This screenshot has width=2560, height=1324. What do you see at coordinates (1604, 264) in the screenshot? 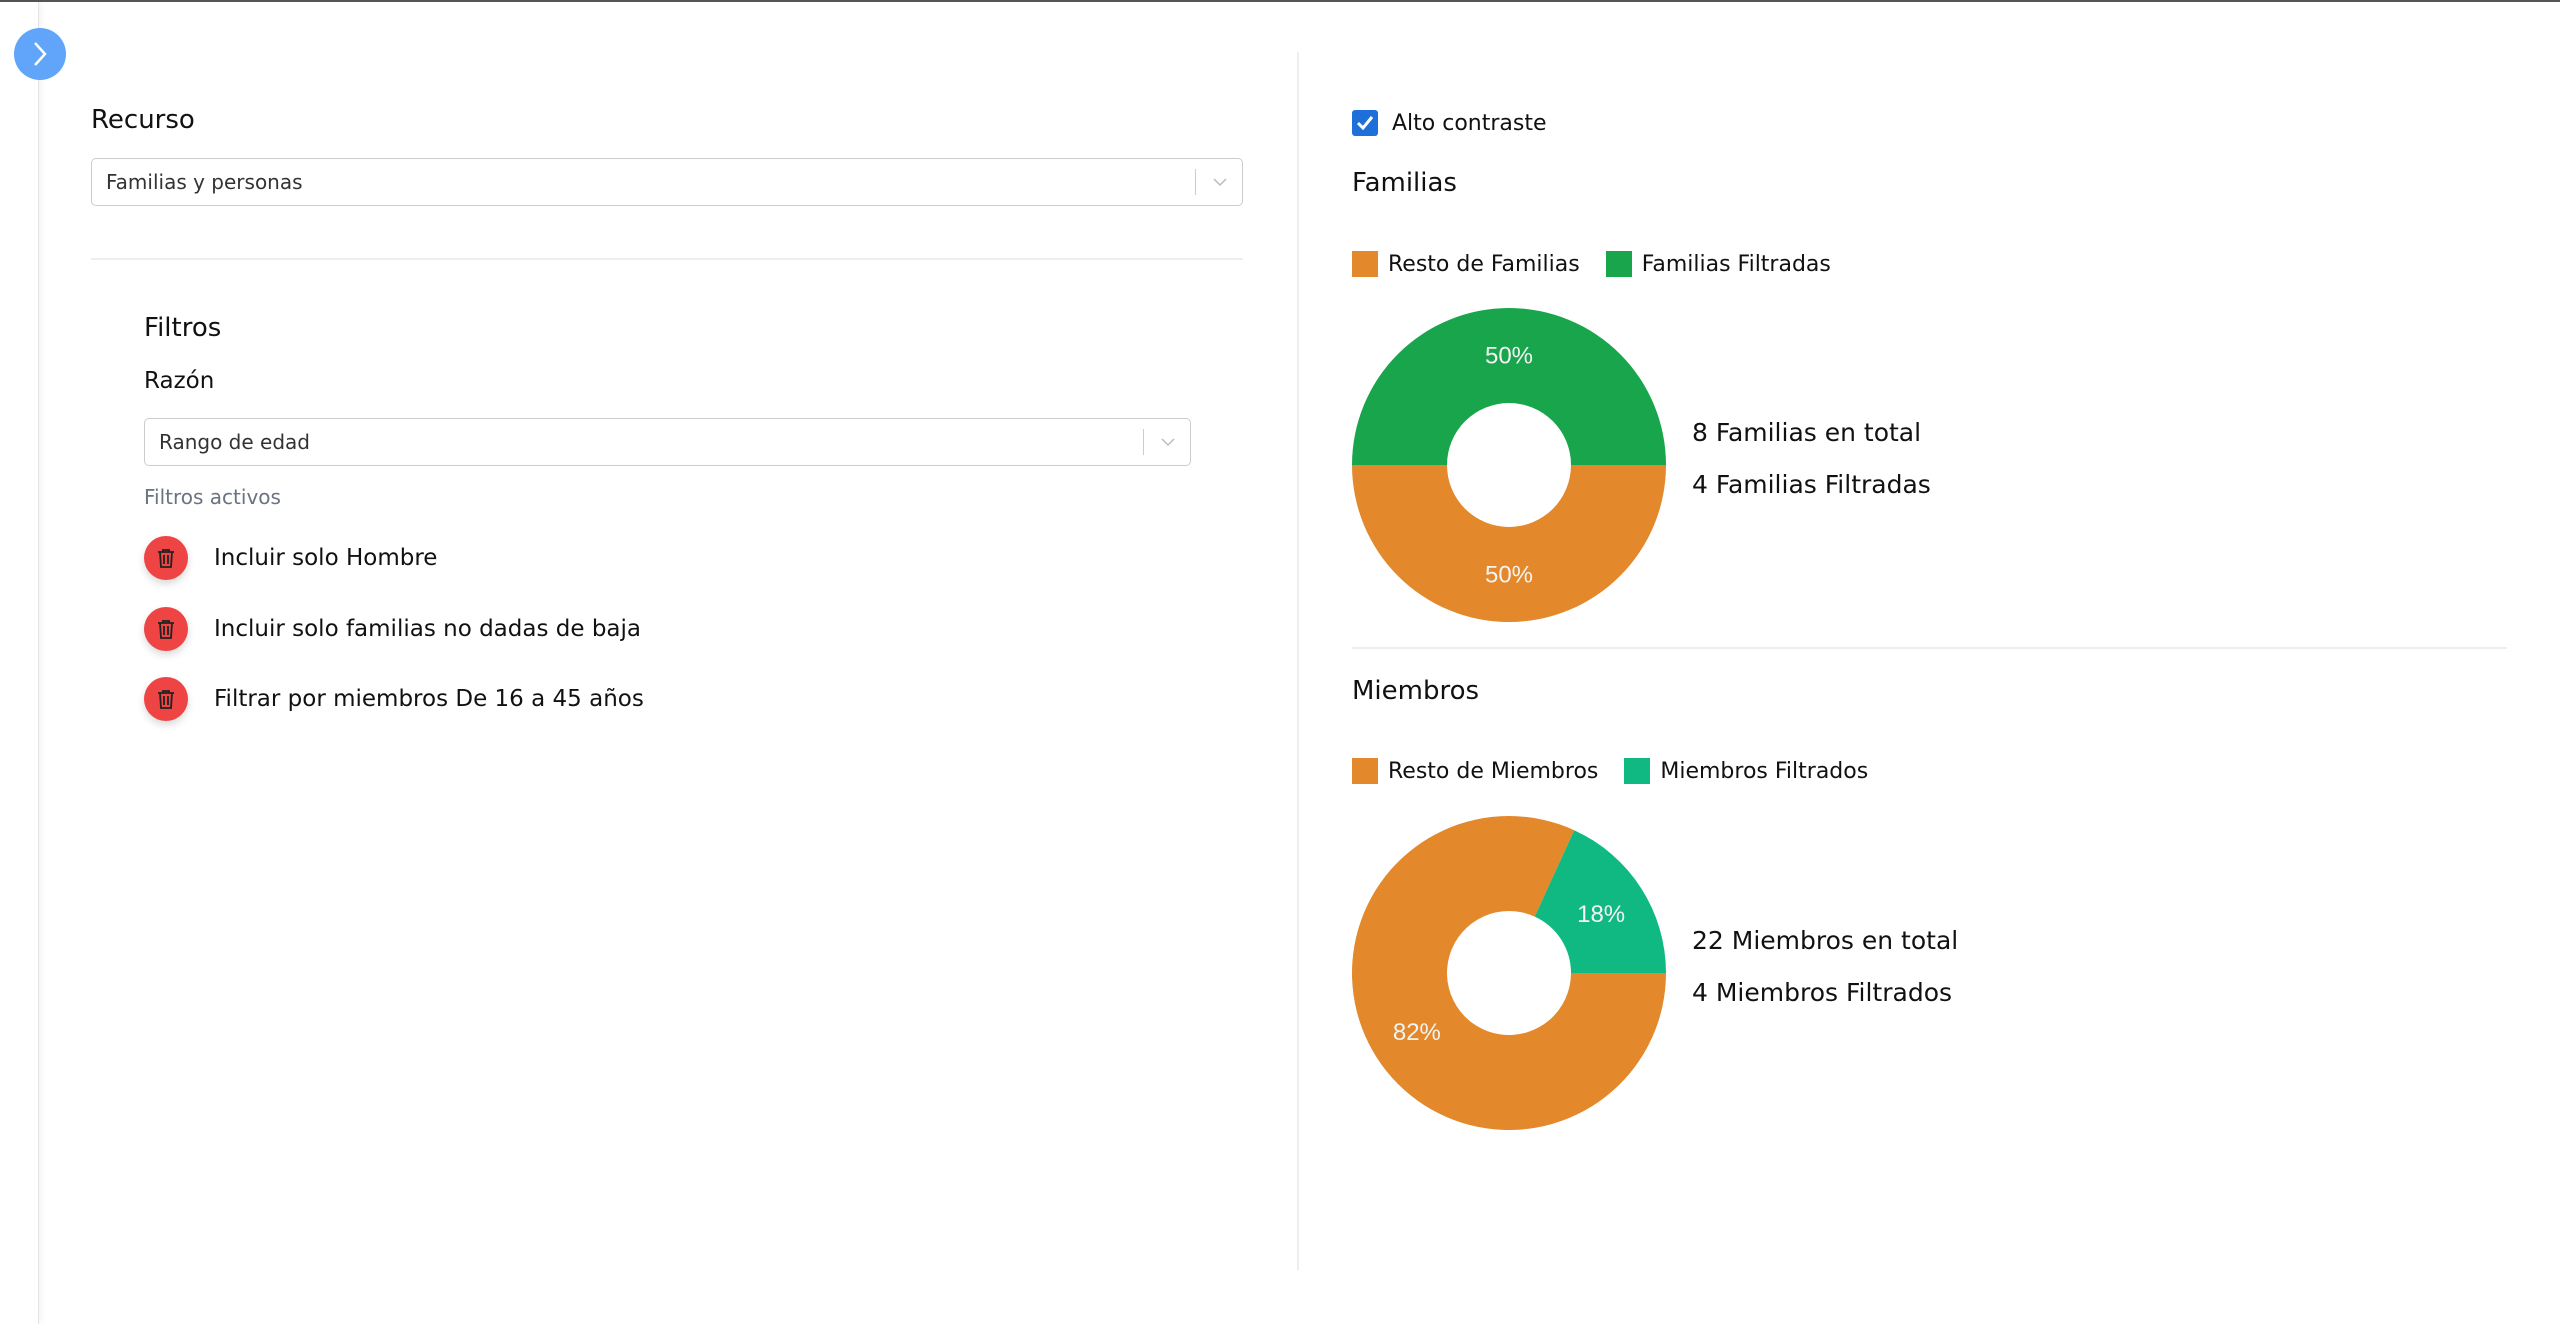
I see `chart-legend: Resto de Familias Familias Filtradas` at bounding box center [1604, 264].